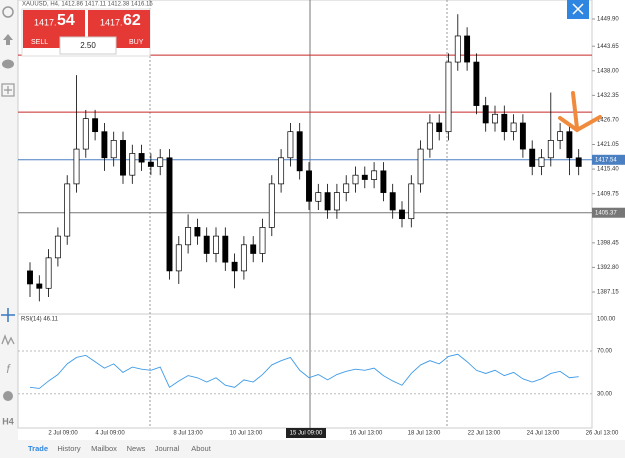  I want to click on tab: Journal, so click(167, 448).